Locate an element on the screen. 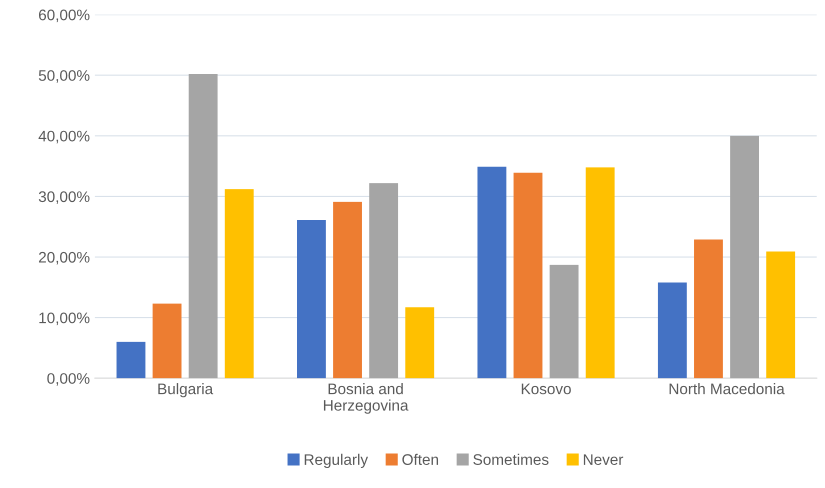  y-tick-label: 30,00% is located at coordinates (64, 197).